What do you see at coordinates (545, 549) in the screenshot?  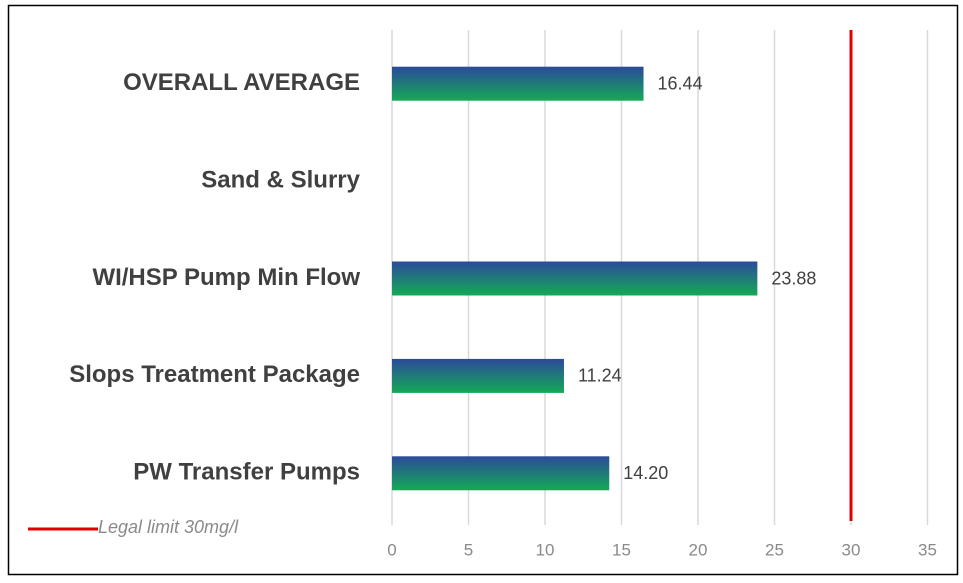 I see `x-tick-label: 10` at bounding box center [545, 549].